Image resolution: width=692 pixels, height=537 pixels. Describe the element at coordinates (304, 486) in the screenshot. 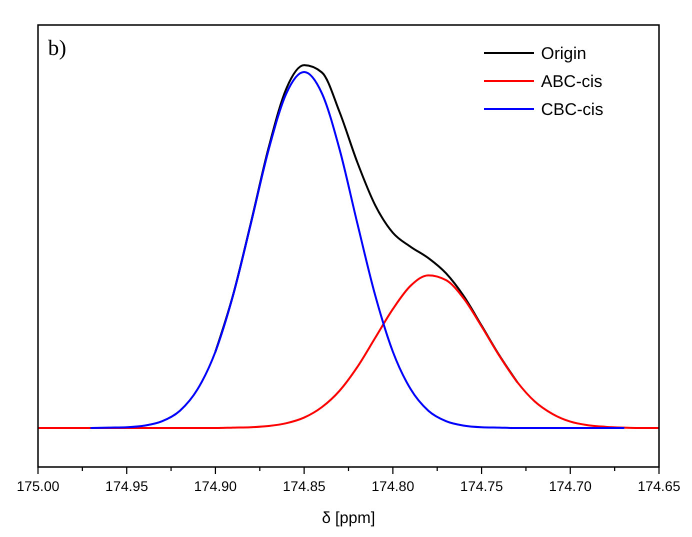

I see `x-tick-label: 174.85` at that location.